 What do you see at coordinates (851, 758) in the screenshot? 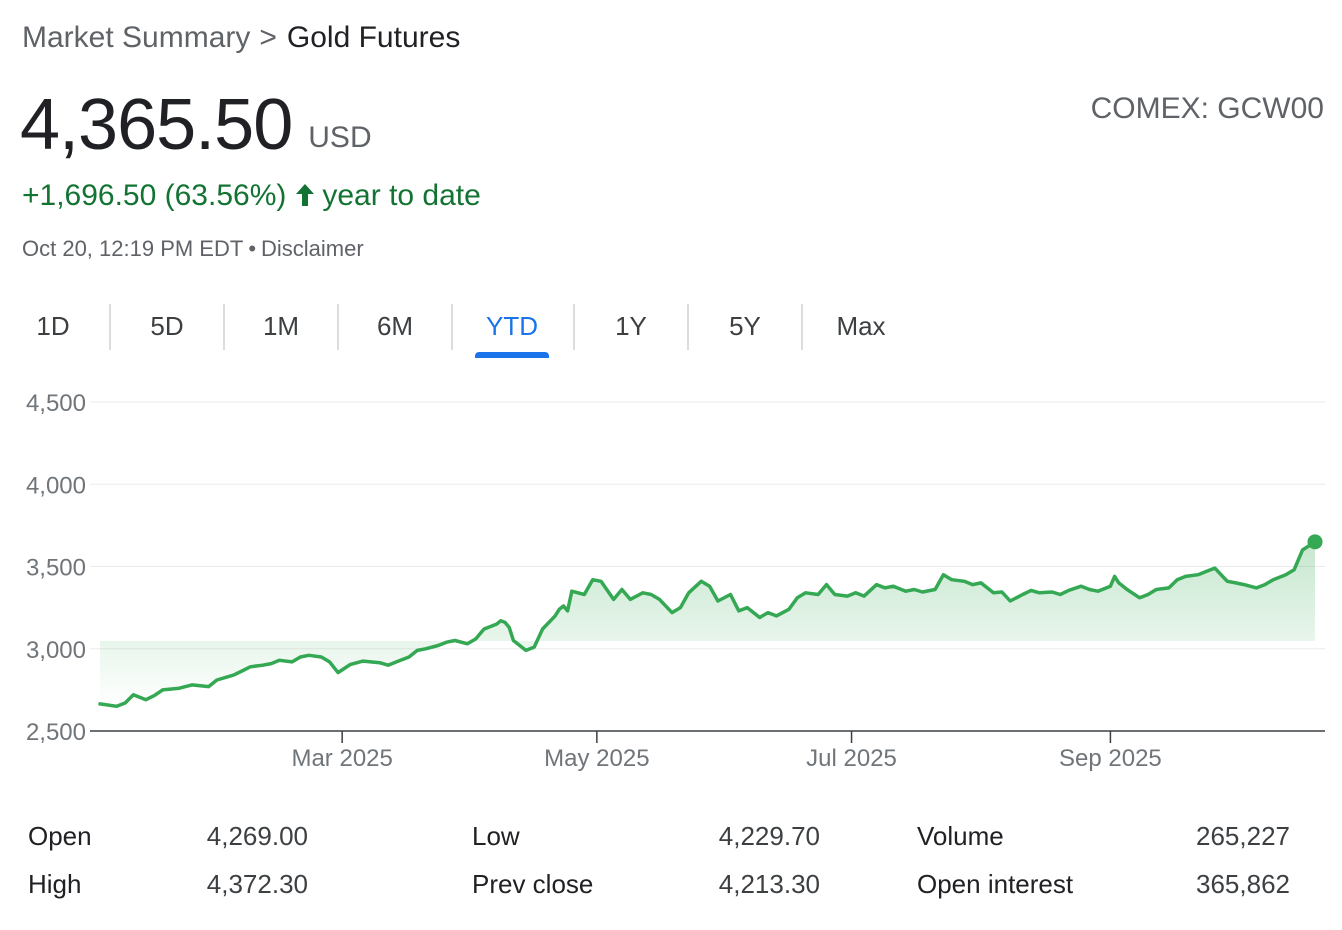
I see `x-tick-label: Jul 2025` at bounding box center [851, 758].